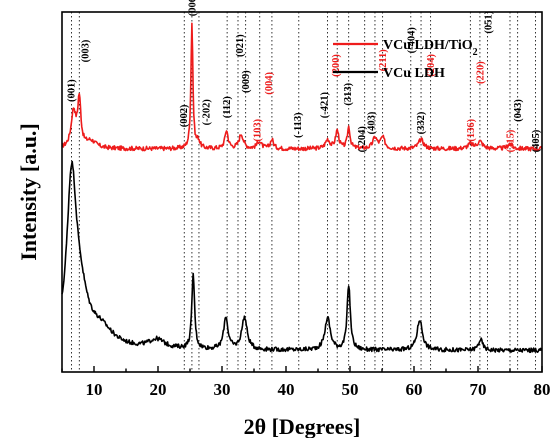  Describe the element at coordinates (184, 115) in the screenshot. I see `peak-label-2: (002)` at that location.